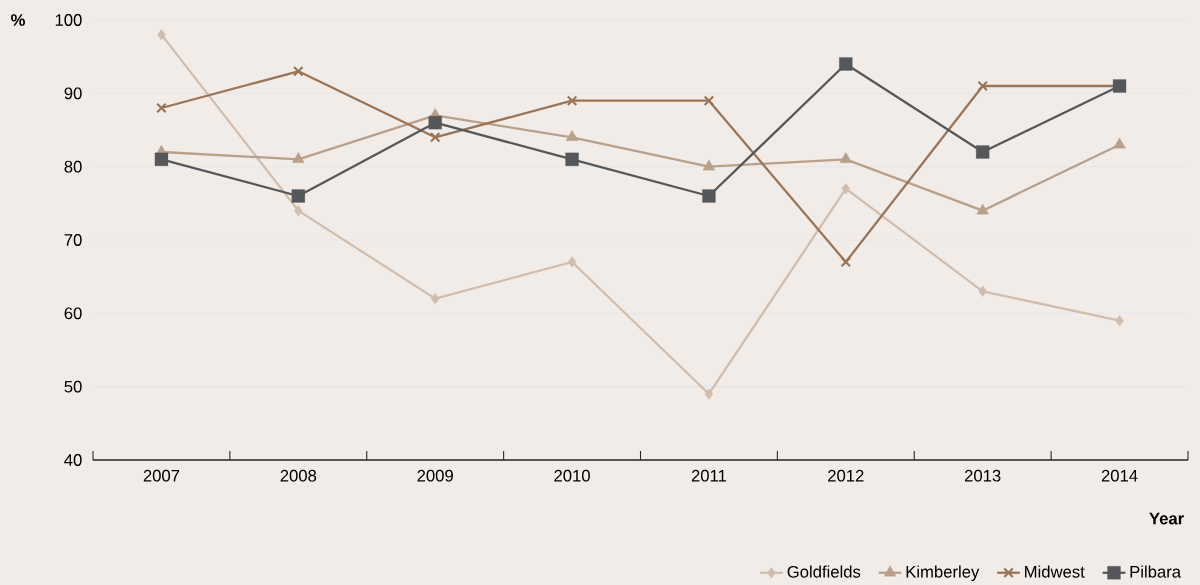 The height and width of the screenshot is (585, 1200). I want to click on y-tick-label: 90, so click(73, 93).